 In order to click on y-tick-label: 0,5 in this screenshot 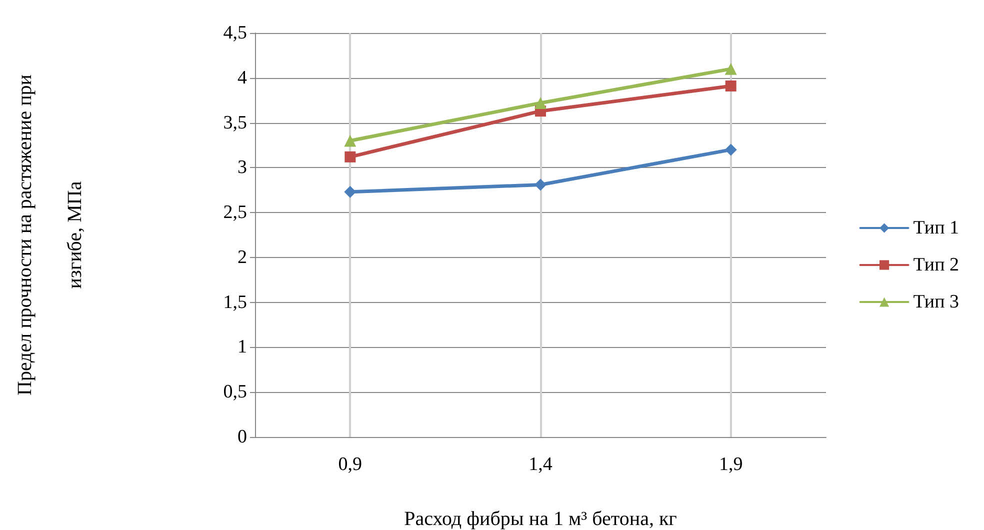, I will do `click(235, 392)`.